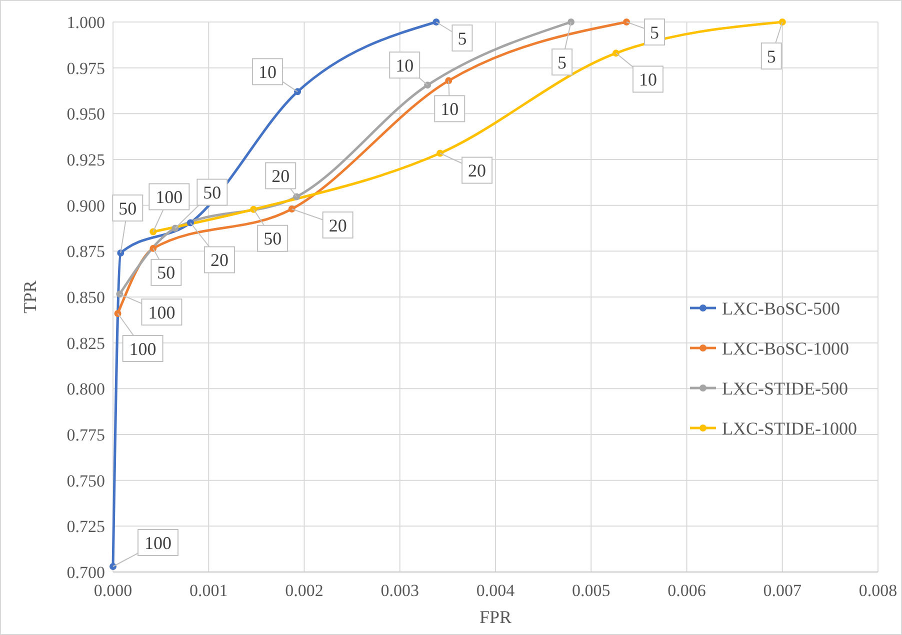 The height and width of the screenshot is (635, 902). What do you see at coordinates (85, 343) in the screenshot?
I see `y-tick-label: 0.825` at bounding box center [85, 343].